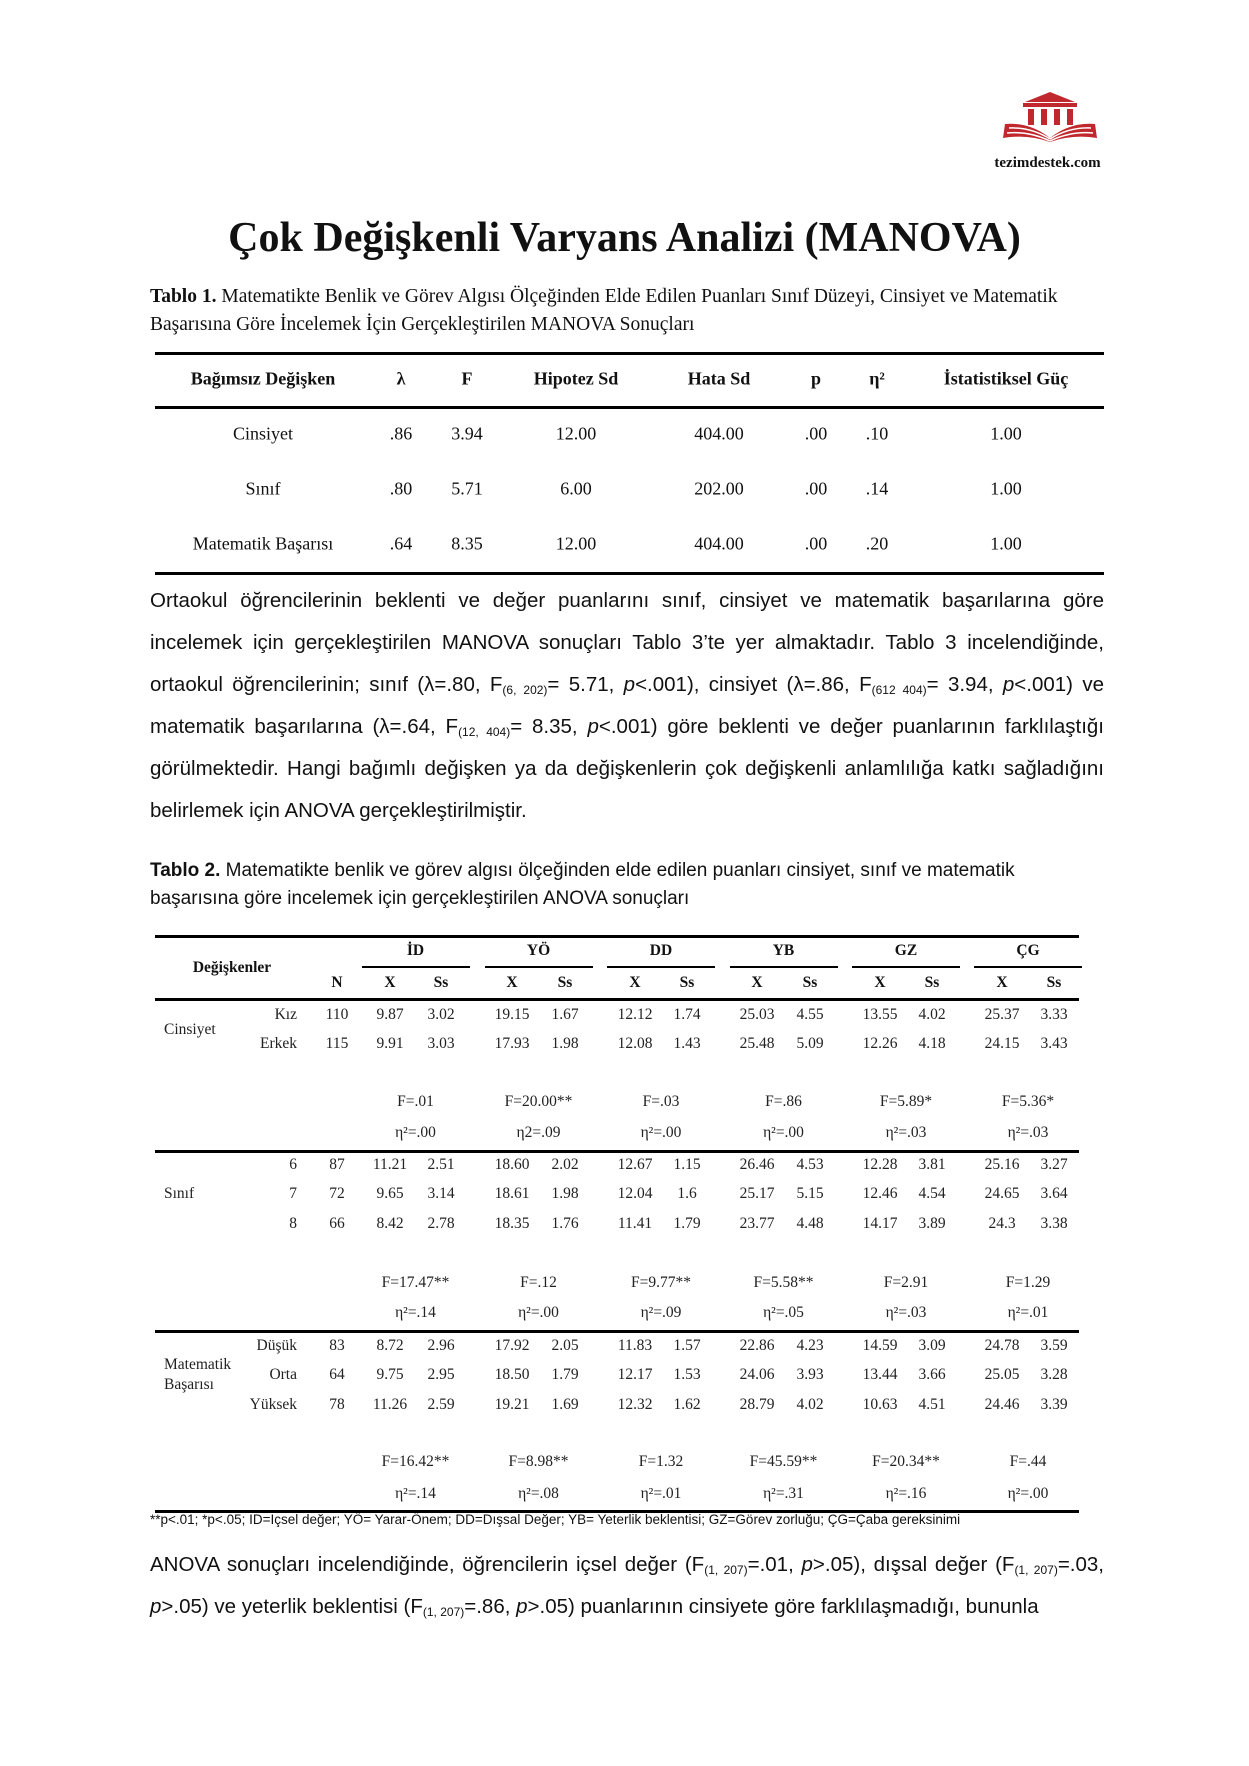 The image size is (1249, 1766). Describe the element at coordinates (816, 543) in the screenshot. I see `table1-cell: .00` at that location.